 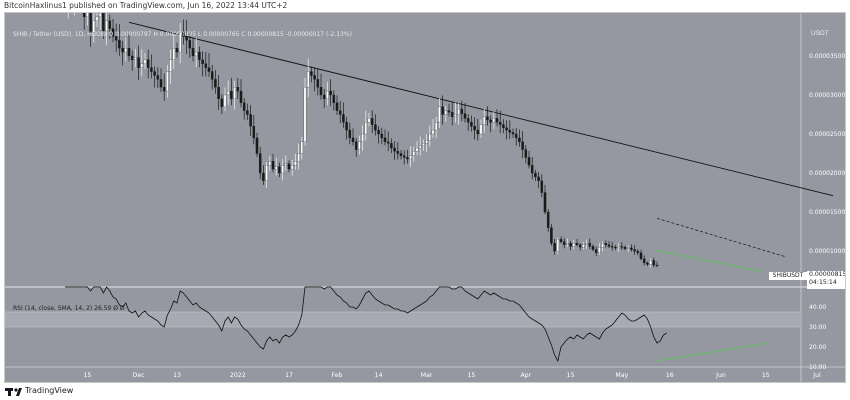 What do you see at coordinates (709, 260) in the screenshot?
I see `support-trendline` at bounding box center [709, 260].